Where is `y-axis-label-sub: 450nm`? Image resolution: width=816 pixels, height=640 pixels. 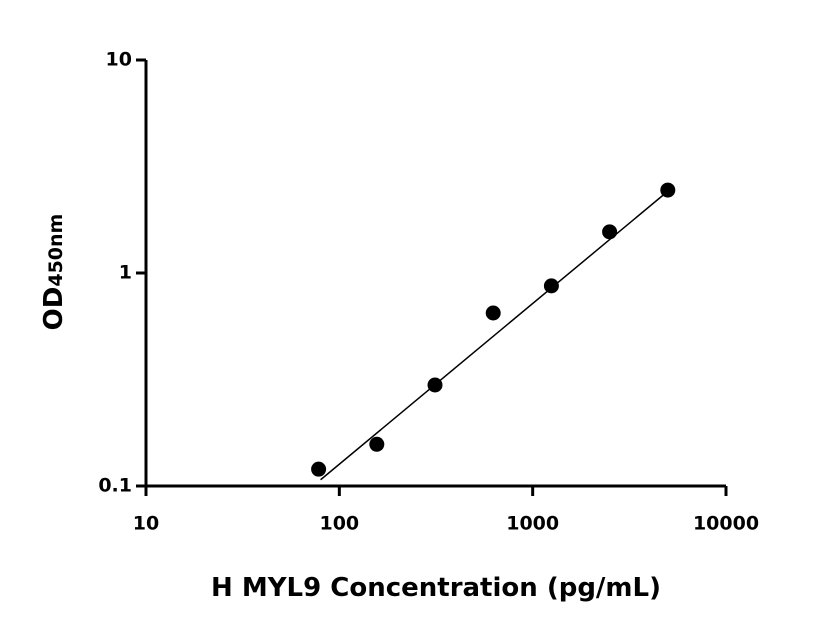 y-axis-label-sub: 450nm is located at coordinates (56, 250).